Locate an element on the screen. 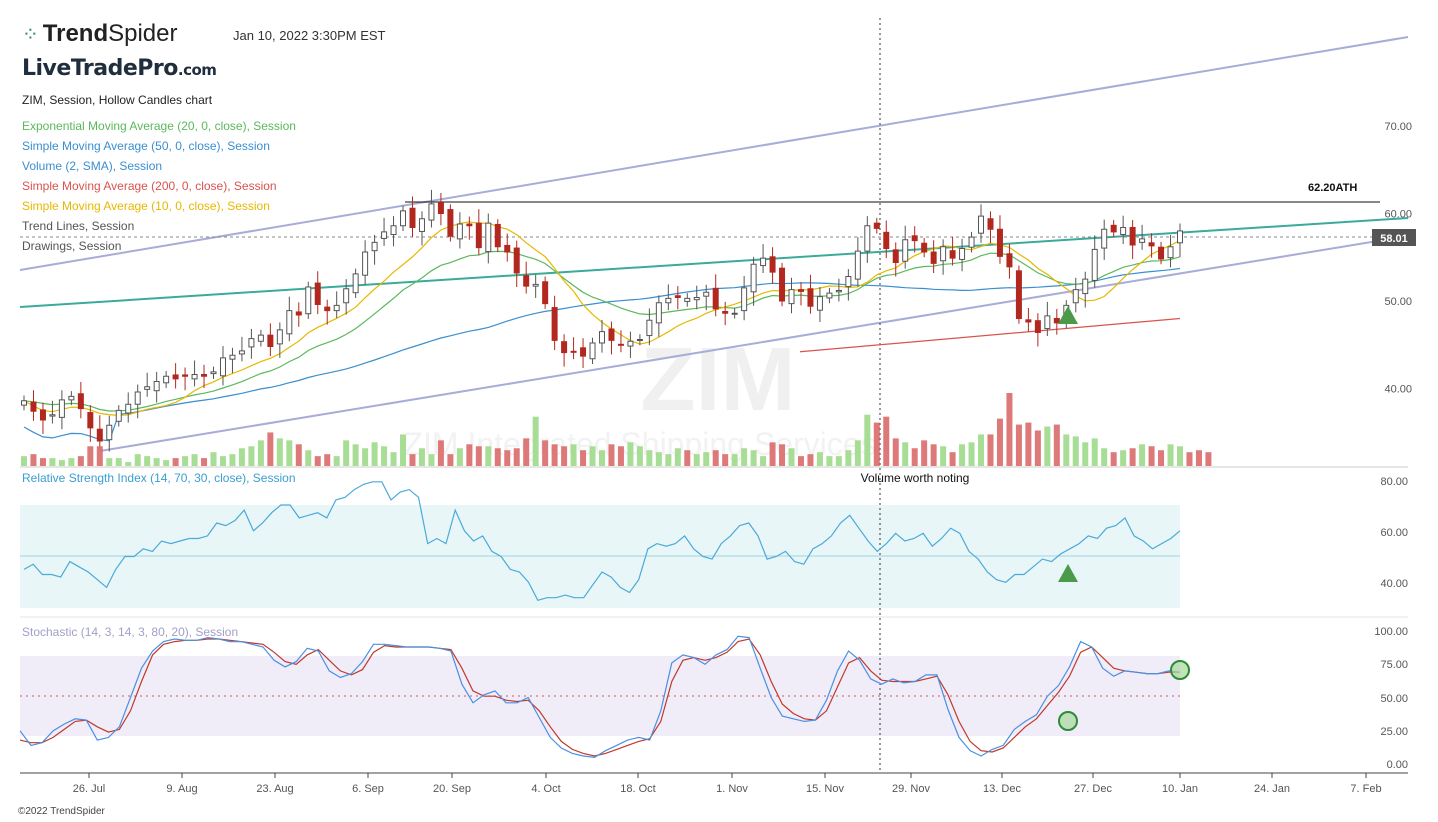  x-axis-tick: 1. Nov is located at coordinates (732, 789).